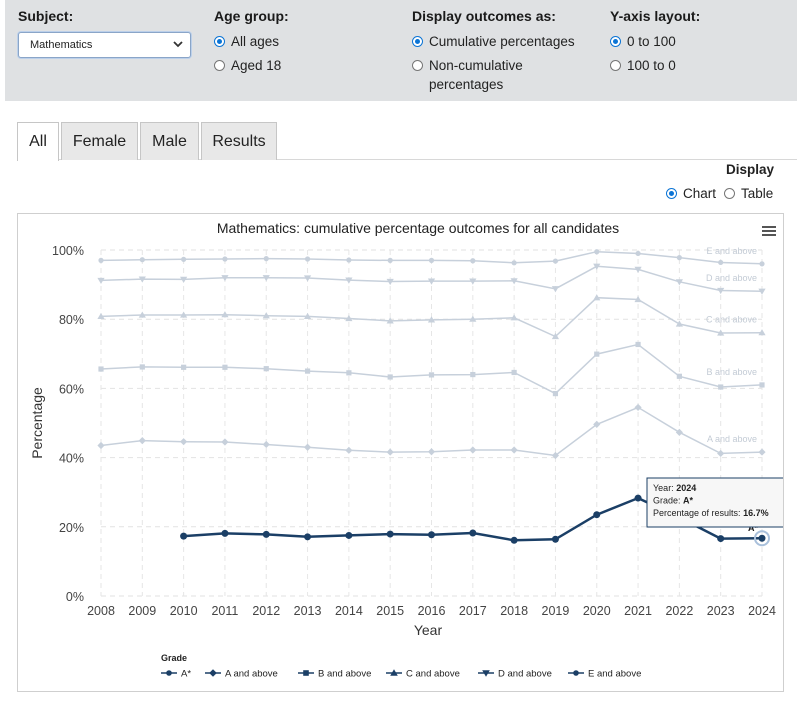  I want to click on series-end-label: E and above, so click(731, 251).